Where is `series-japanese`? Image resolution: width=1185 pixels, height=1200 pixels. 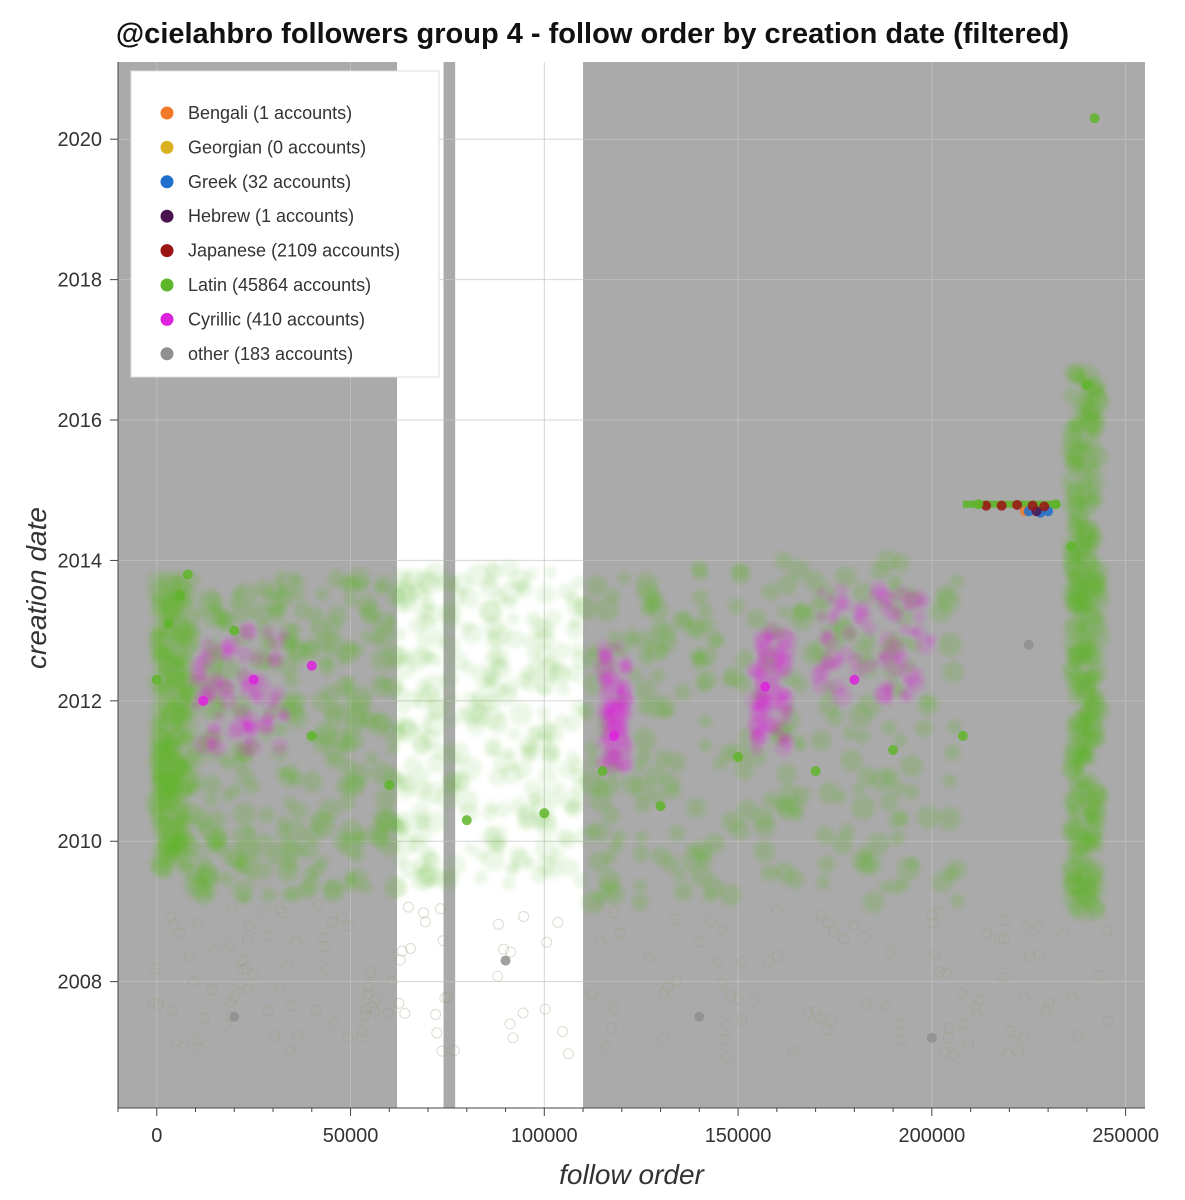 series-japanese is located at coordinates (1015, 505).